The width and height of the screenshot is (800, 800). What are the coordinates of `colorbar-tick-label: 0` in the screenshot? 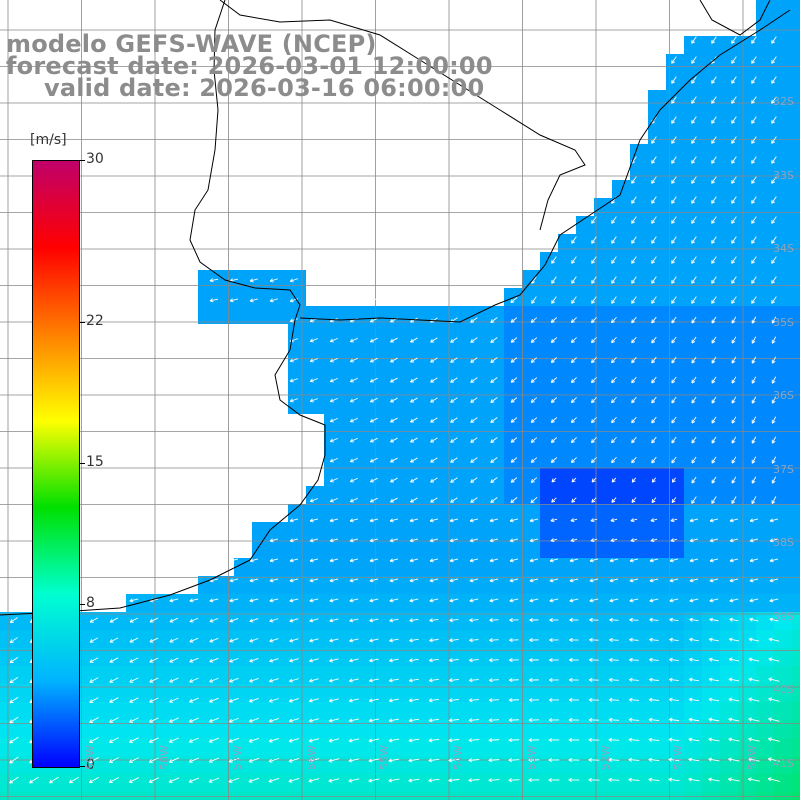 It's located at (90, 765).